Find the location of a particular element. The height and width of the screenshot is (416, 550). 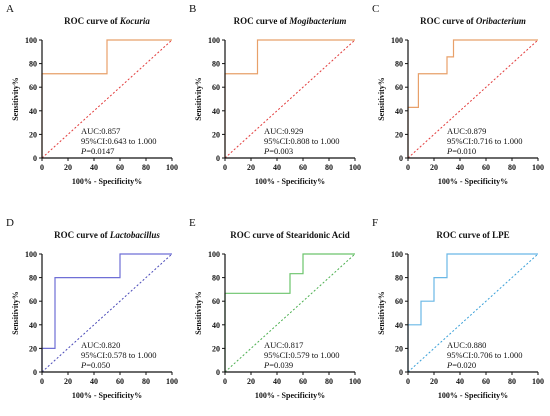

ci-label: 95%CI:0.578 to 1.000 is located at coordinates (119, 355).